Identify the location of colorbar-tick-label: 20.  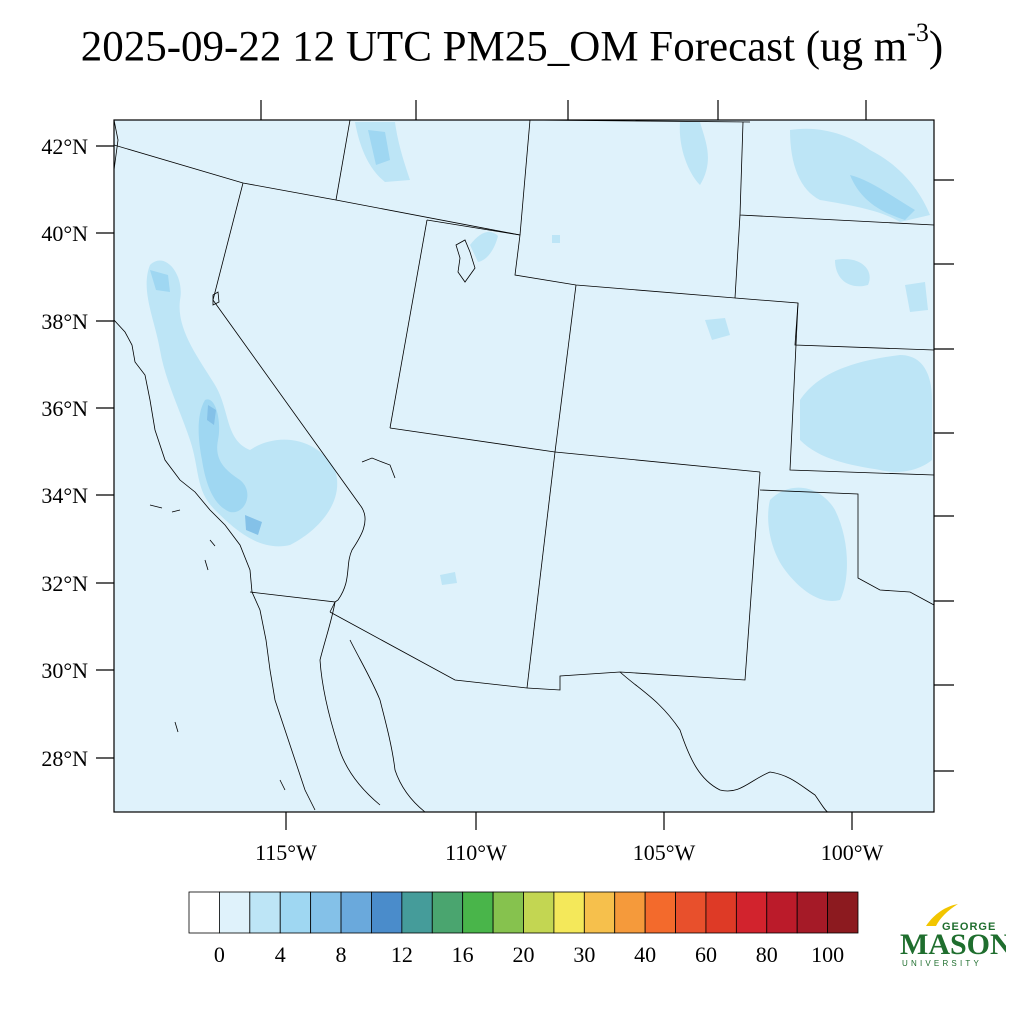
(524, 954).